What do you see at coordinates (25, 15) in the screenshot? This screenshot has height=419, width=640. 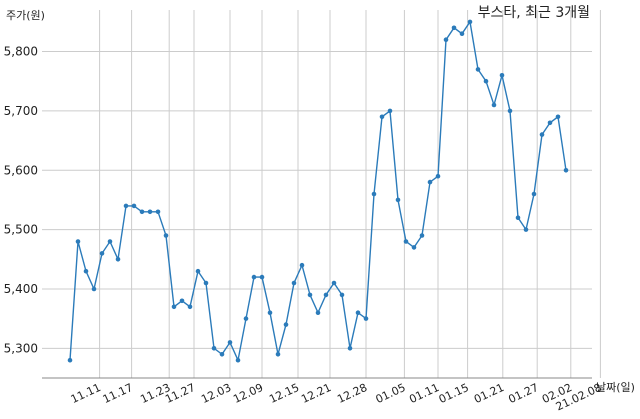 I see `y-axis-label: 주가(원)` at bounding box center [25, 15].